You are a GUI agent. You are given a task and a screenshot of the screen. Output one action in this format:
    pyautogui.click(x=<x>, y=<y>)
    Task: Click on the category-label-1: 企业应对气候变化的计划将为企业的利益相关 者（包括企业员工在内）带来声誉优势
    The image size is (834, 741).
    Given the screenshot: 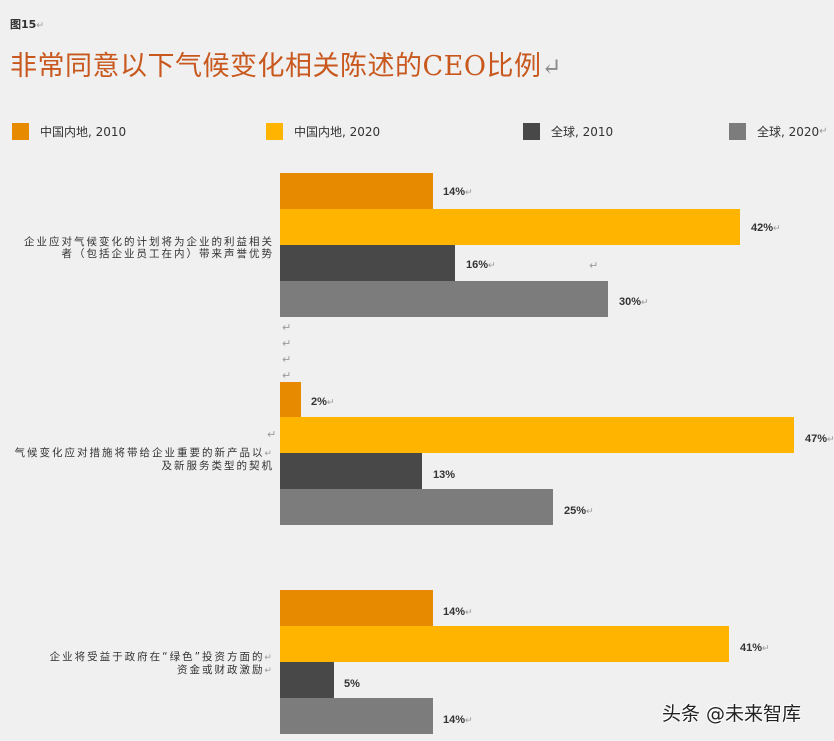 What is the action you would take?
    pyautogui.click(x=149, y=248)
    